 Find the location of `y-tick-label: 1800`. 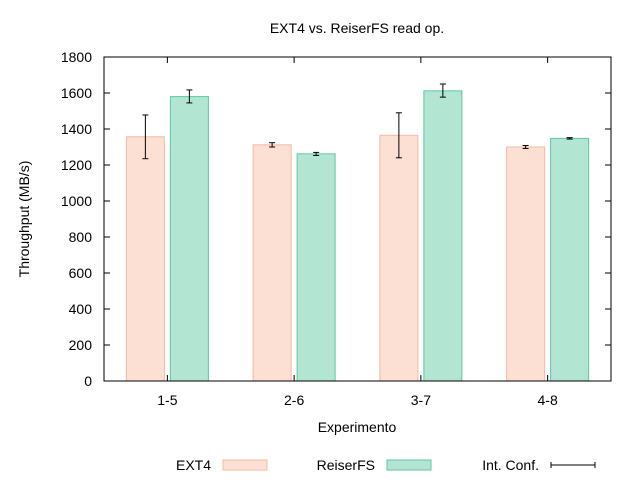

y-tick-label: 1800 is located at coordinates (76, 57).